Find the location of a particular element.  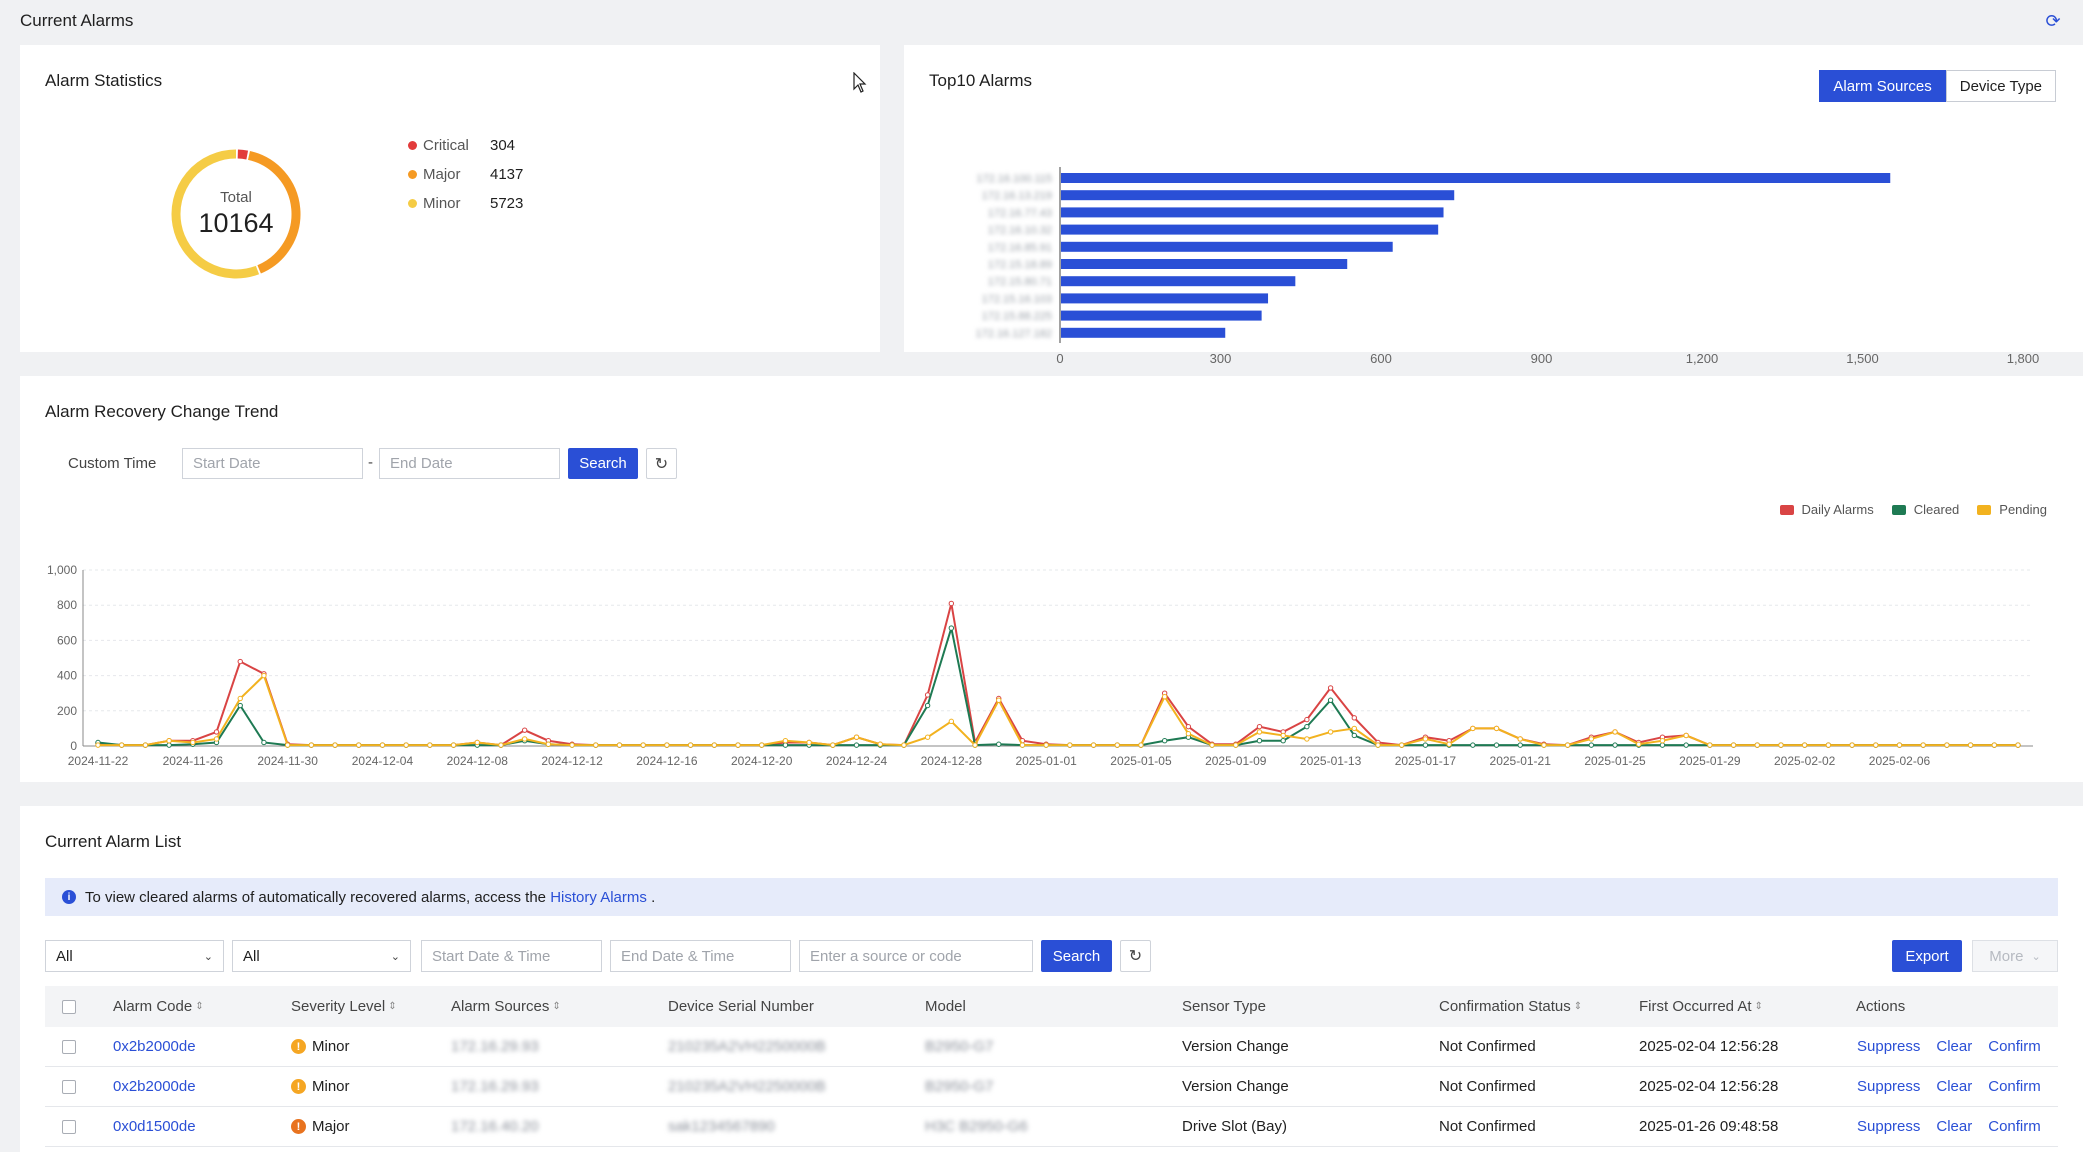

tab-alarm-sources: Alarm Sources is located at coordinates (1882, 86).